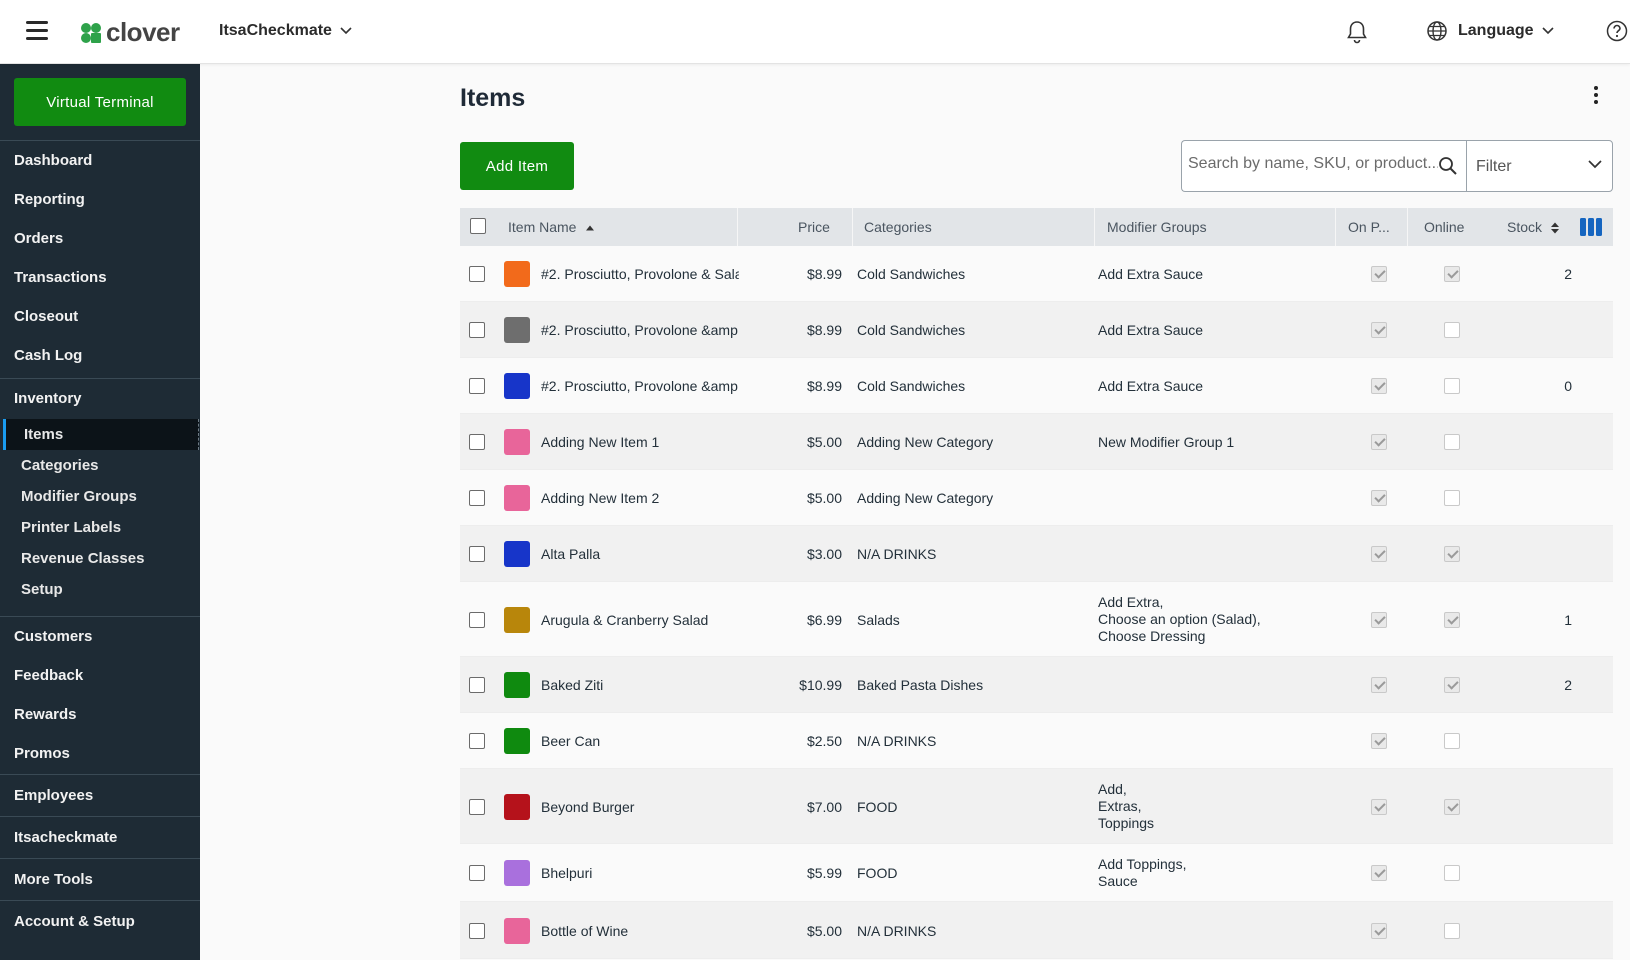  I want to click on table-row: Baked Ziti $10.99 Baked Pasta Dishes 2, so click(1036, 685).